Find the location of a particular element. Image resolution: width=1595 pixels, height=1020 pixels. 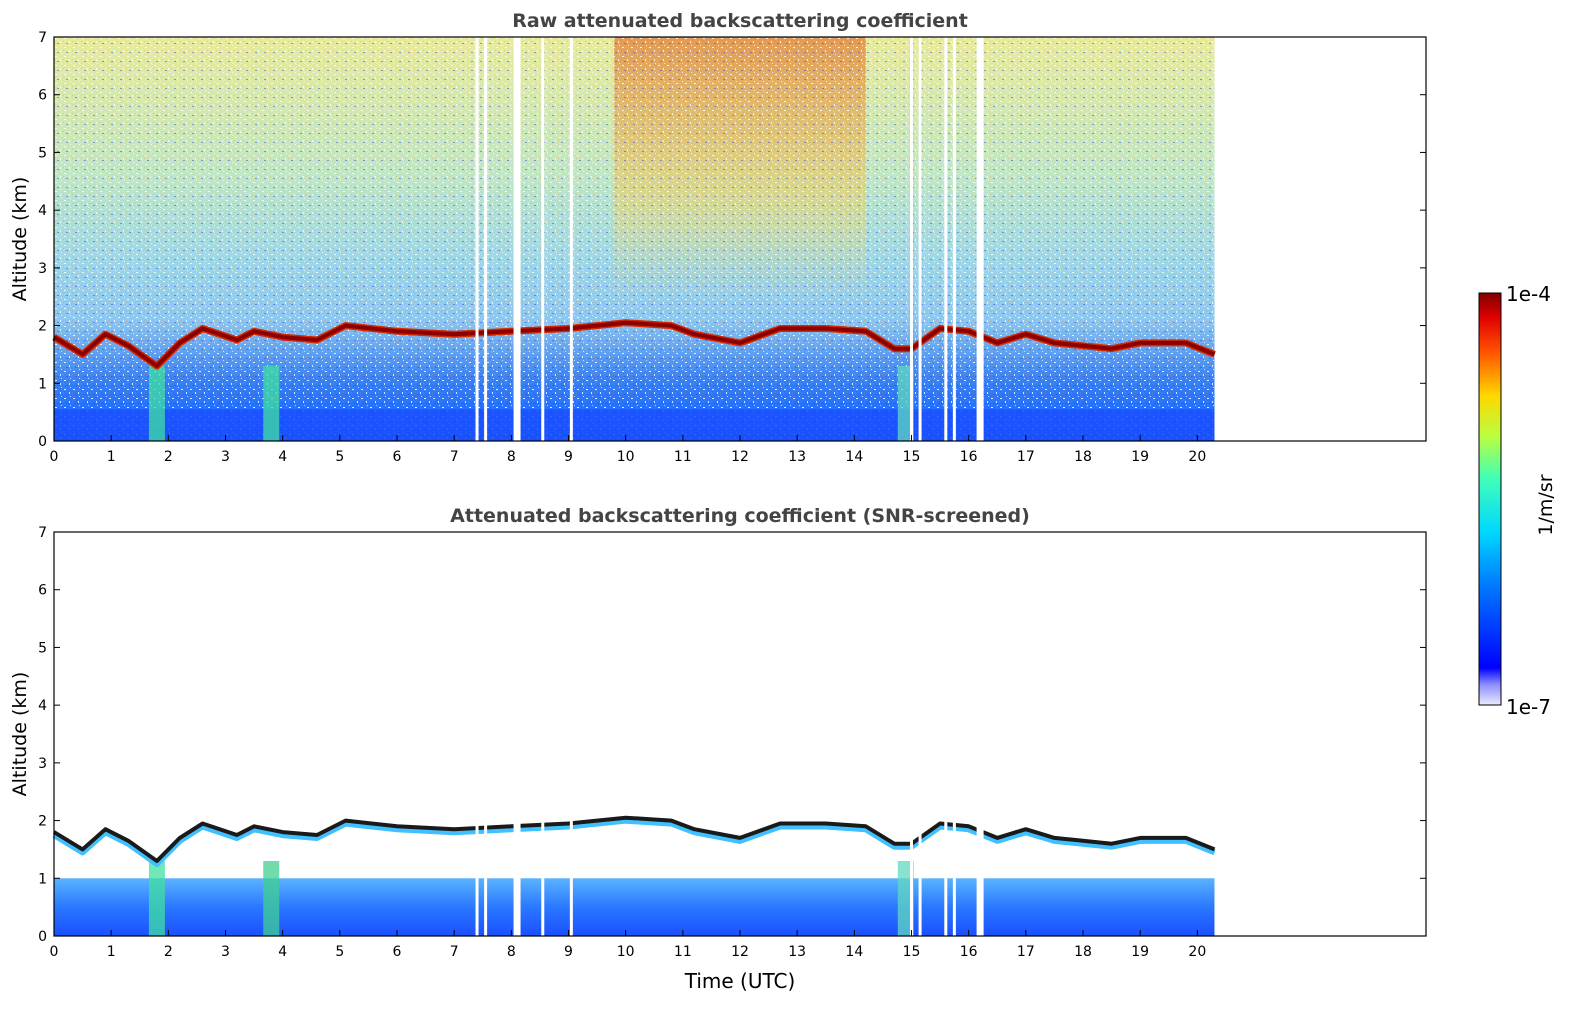

y-tick-label: 6 is located at coordinates (42, 96).